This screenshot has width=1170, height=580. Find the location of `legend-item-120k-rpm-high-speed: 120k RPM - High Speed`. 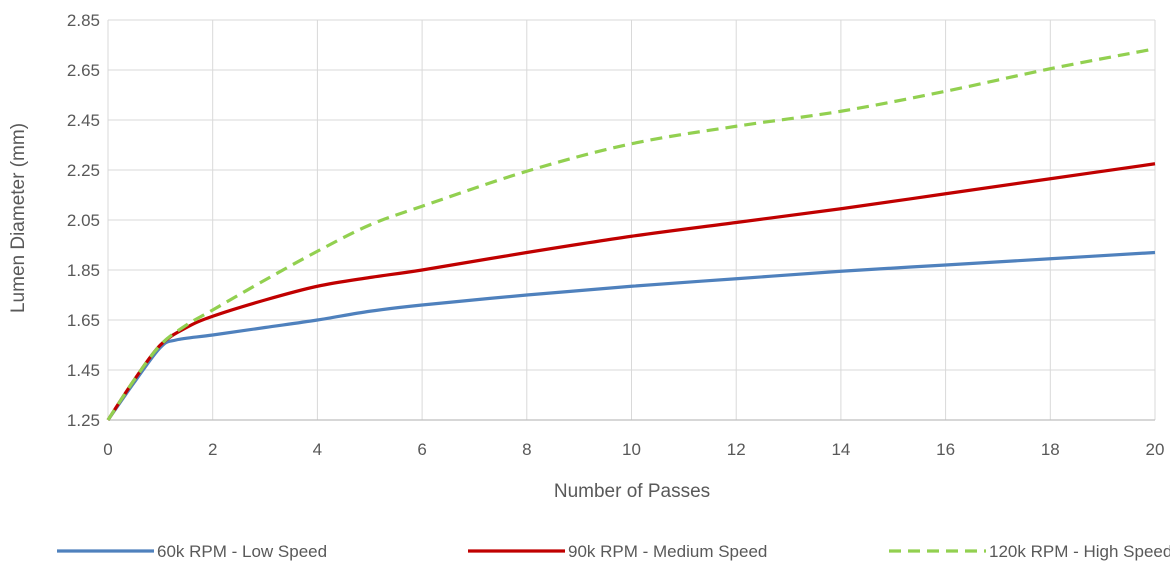

legend-item-120k-rpm-high-speed: 120k RPM - High Speed is located at coordinates (1029, 551).